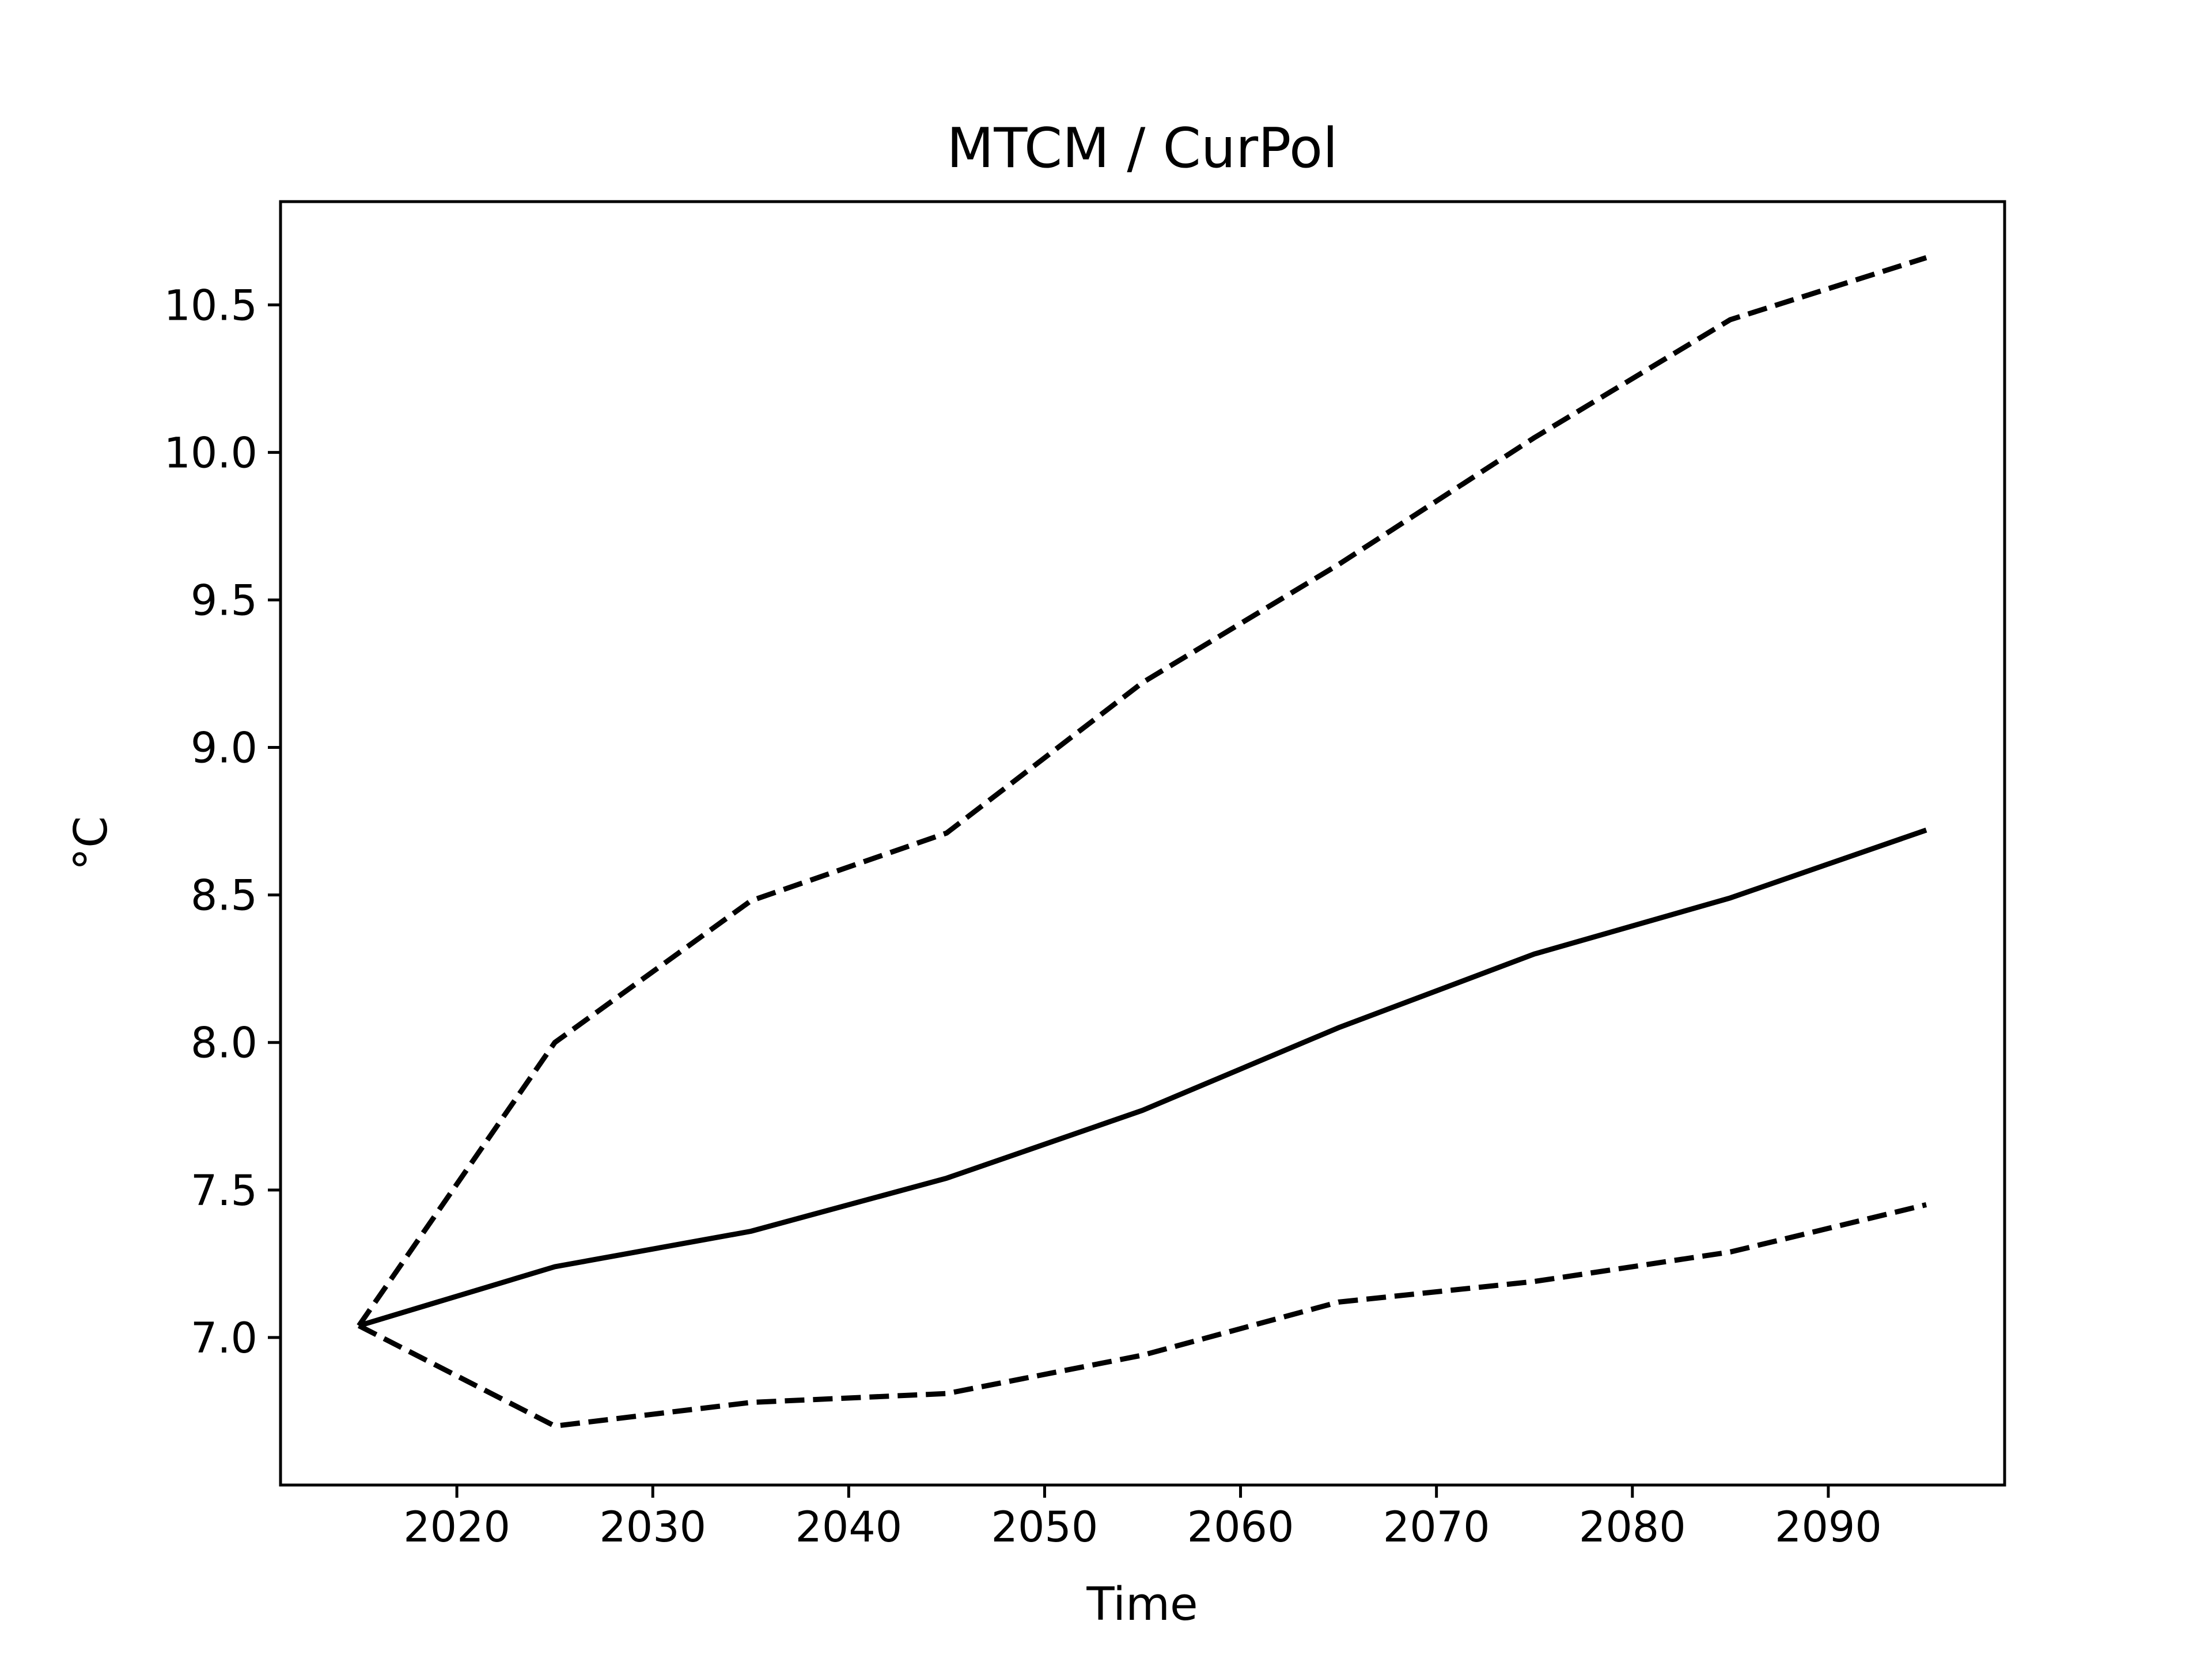 This screenshot has width=2212, height=1659. Describe the element at coordinates (848, 1527) in the screenshot. I see `x-tick-label-2040: 2040` at that location.